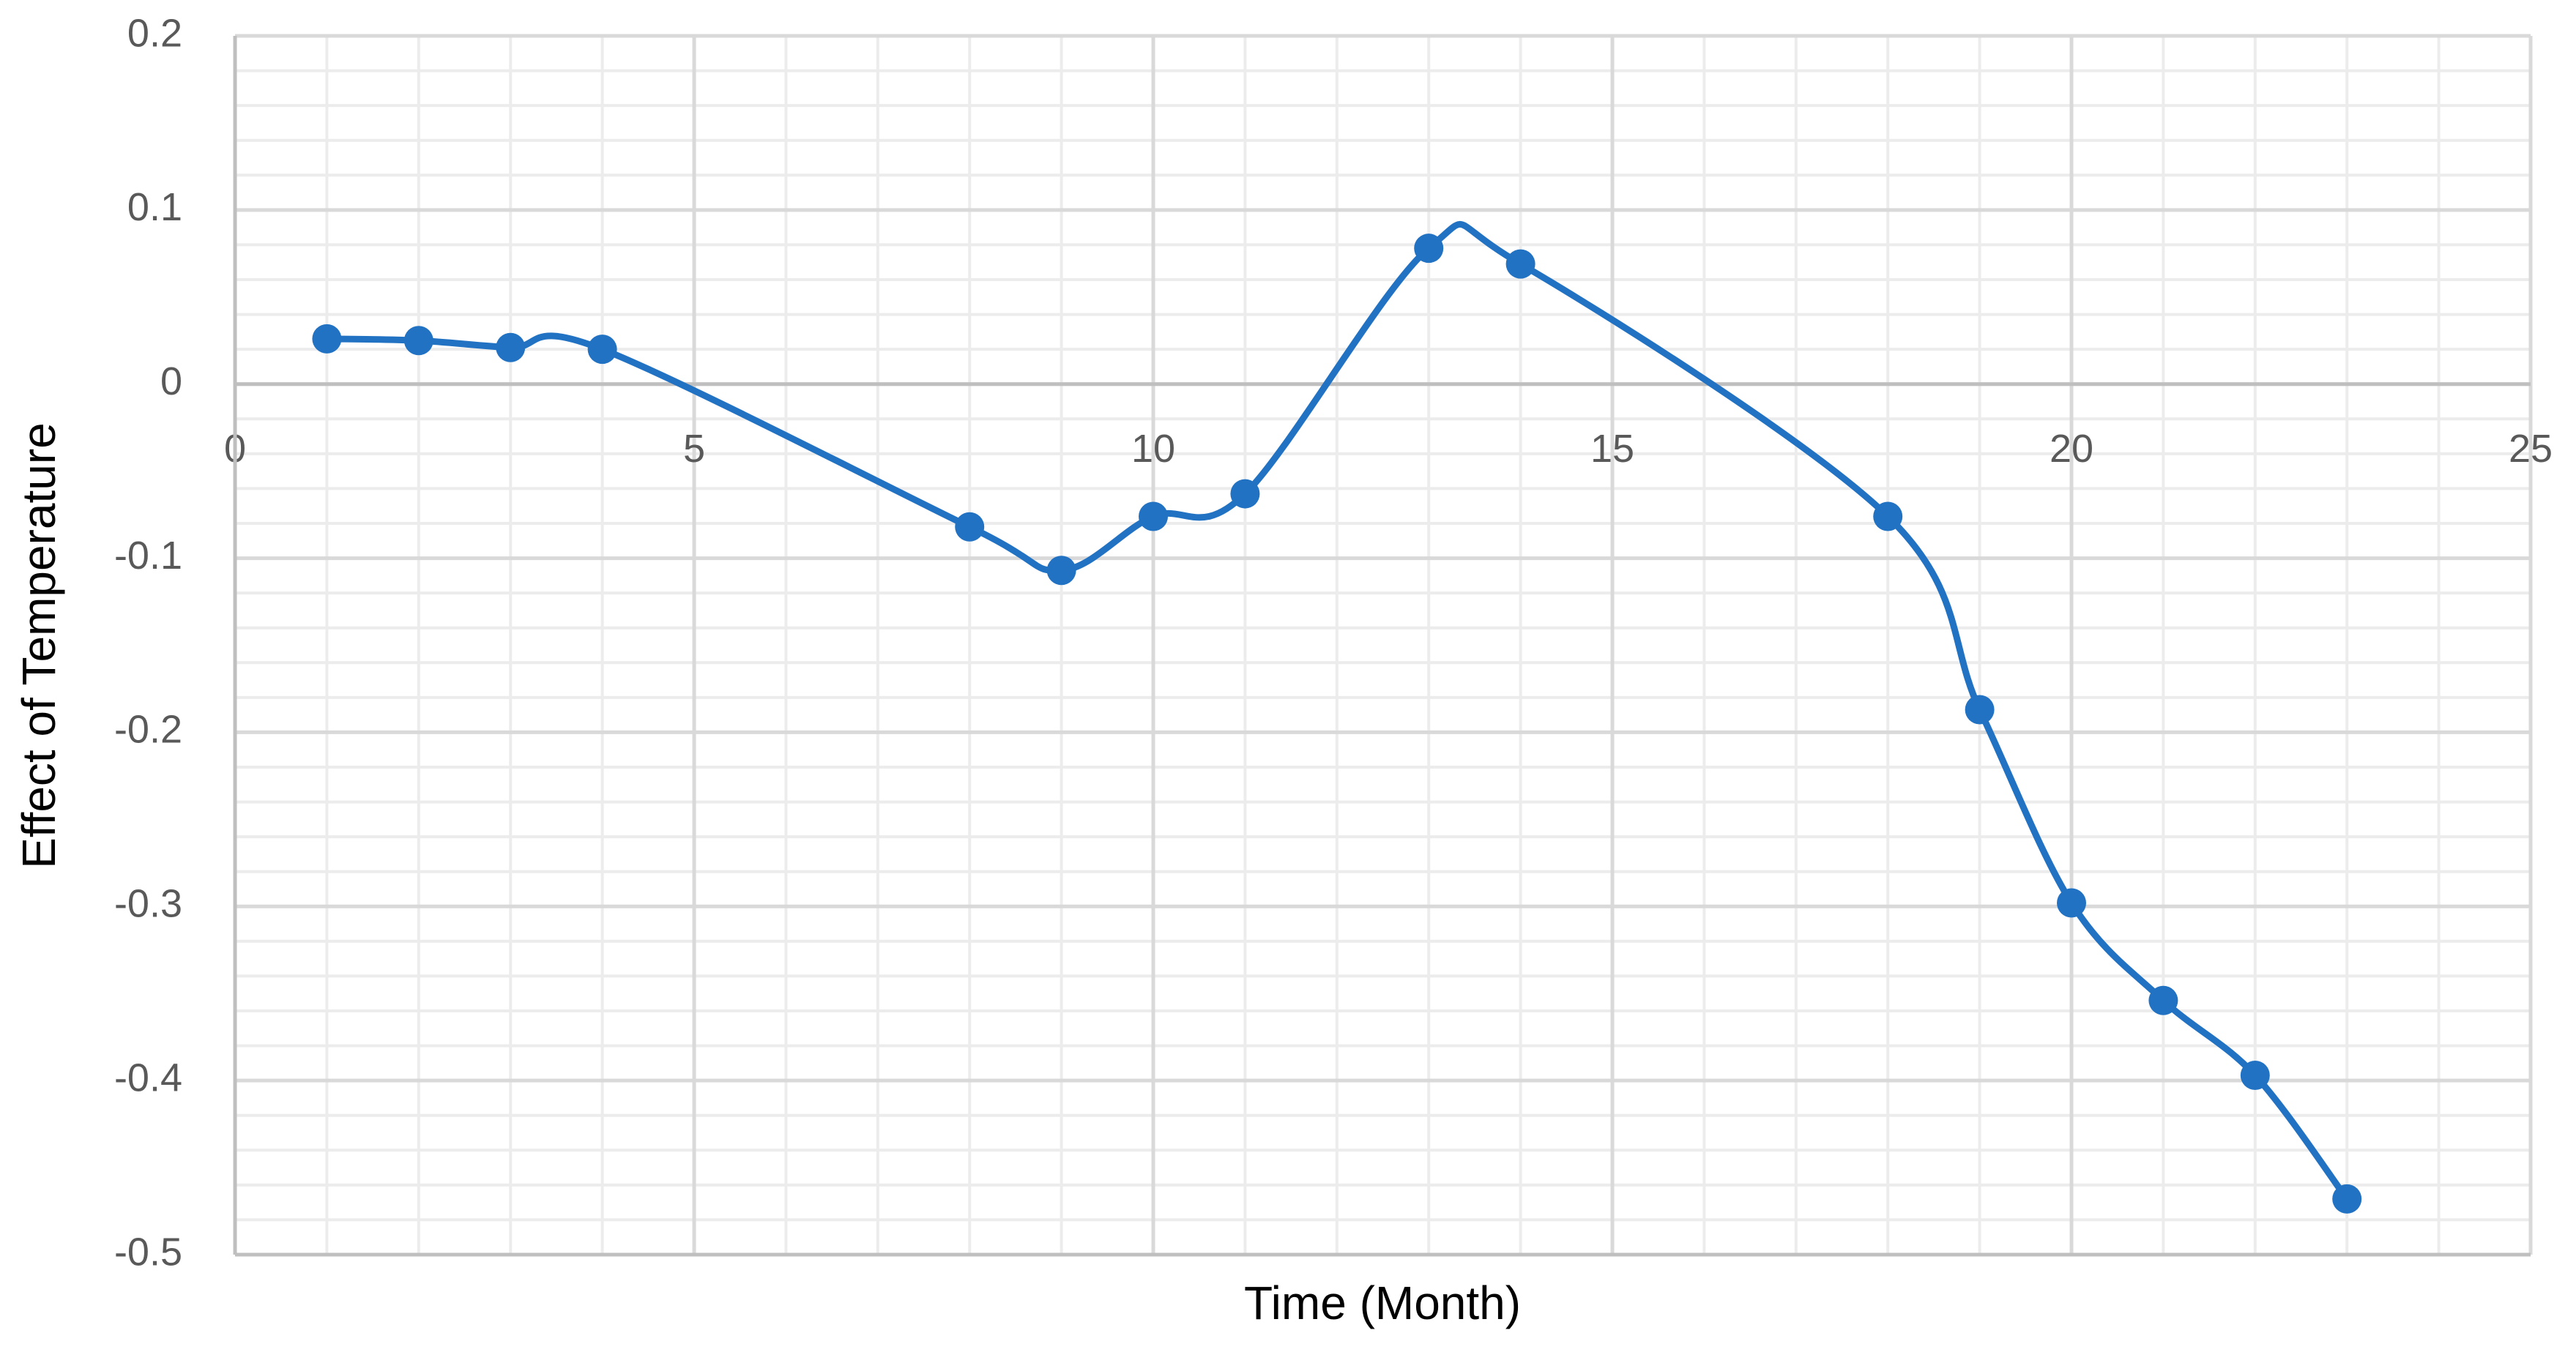 The height and width of the screenshot is (1352, 2576). Describe the element at coordinates (2071, 449) in the screenshot. I see `x-tick-label: 20` at that location.